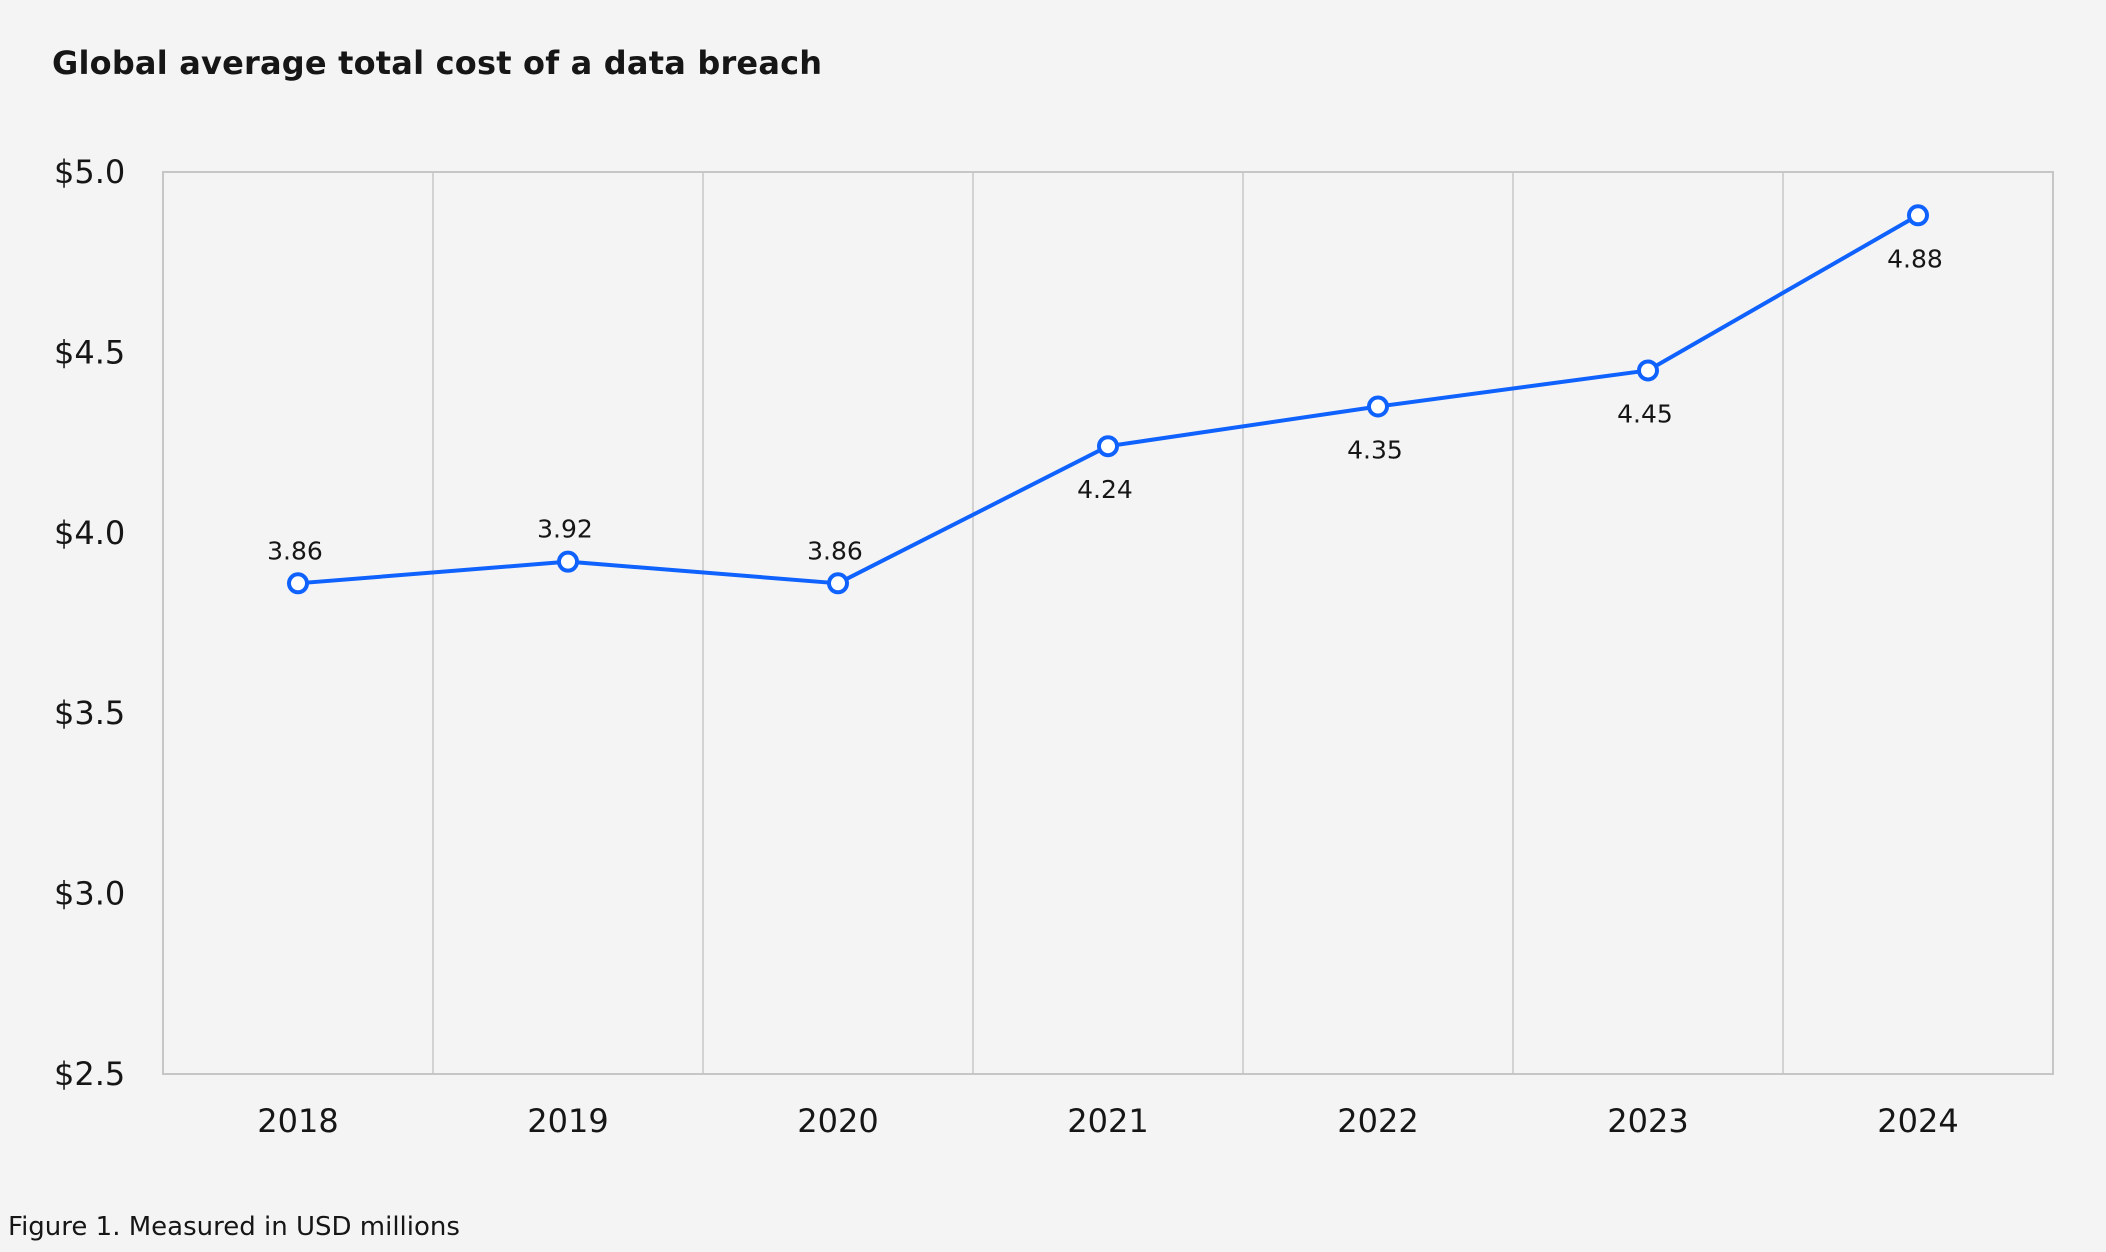  Describe the element at coordinates (1647, 1121) in the screenshot. I see `x-tick-label: 2023` at that location.